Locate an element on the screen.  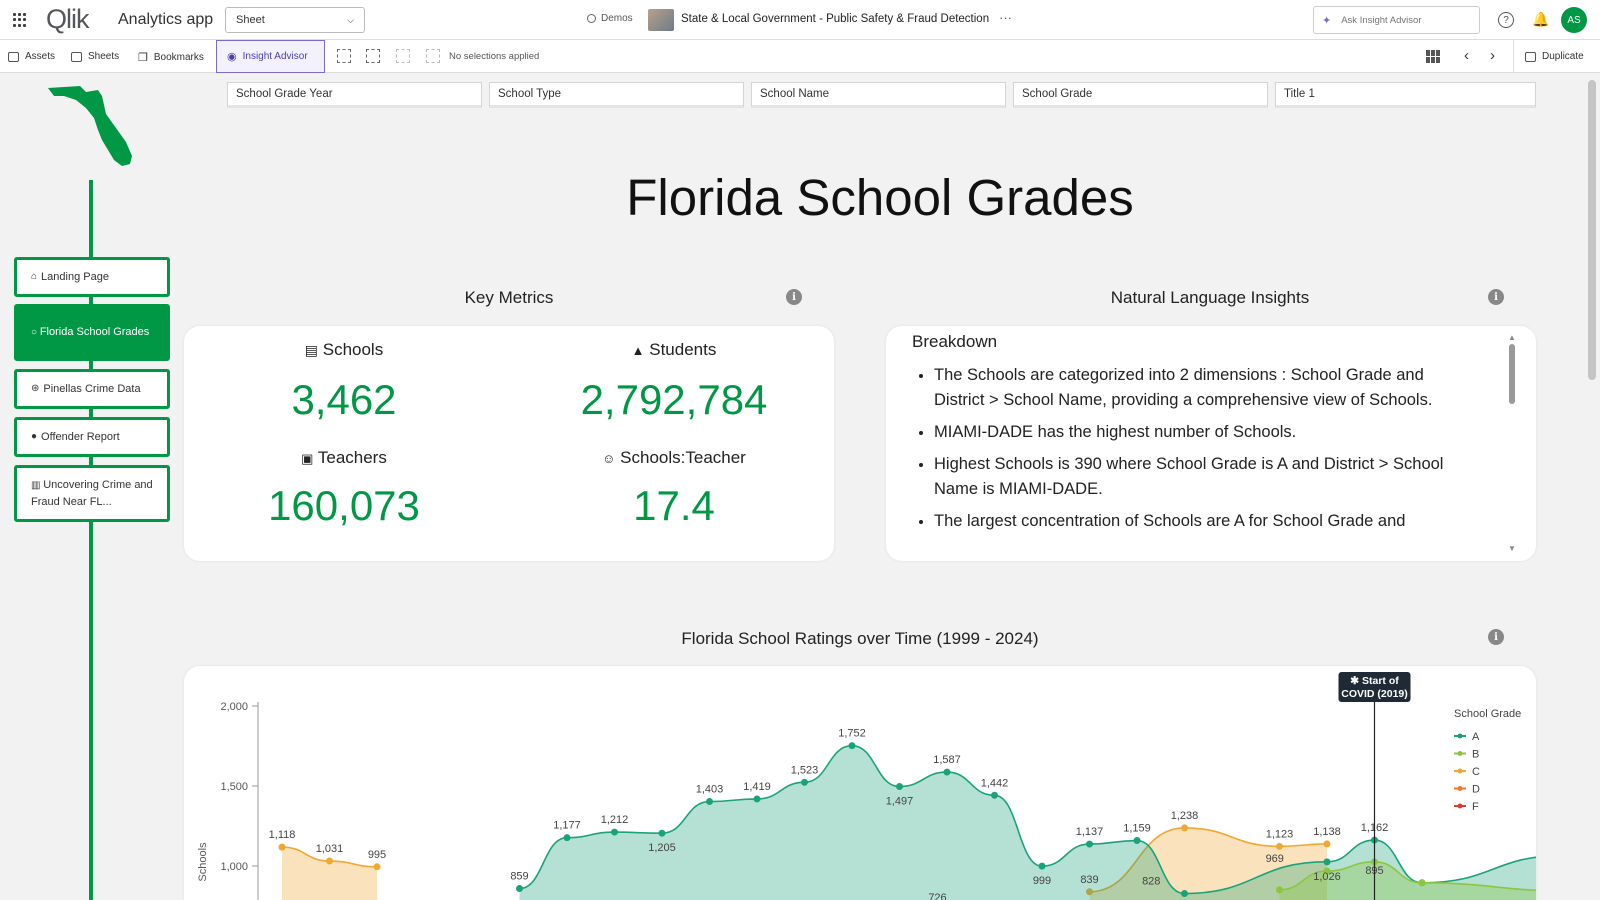
grid-view-icon is located at coordinates (1433, 56).